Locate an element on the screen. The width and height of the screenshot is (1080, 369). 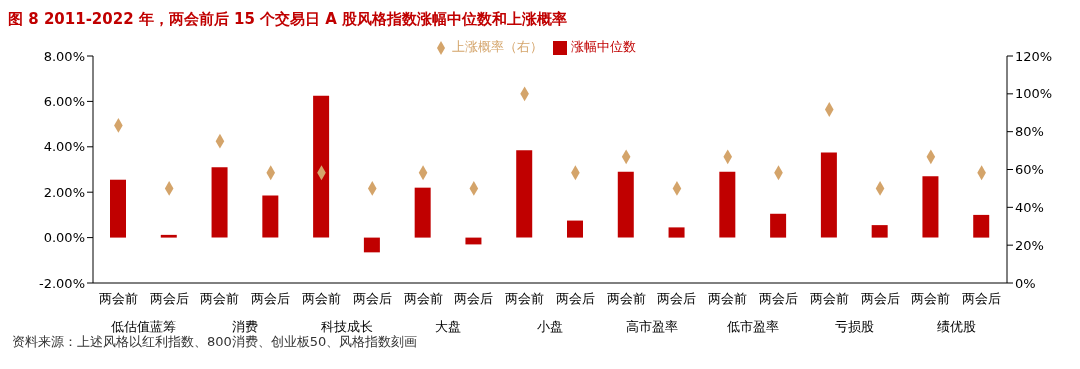
y2-tick-label: 60% is located at coordinates (1029, 170).